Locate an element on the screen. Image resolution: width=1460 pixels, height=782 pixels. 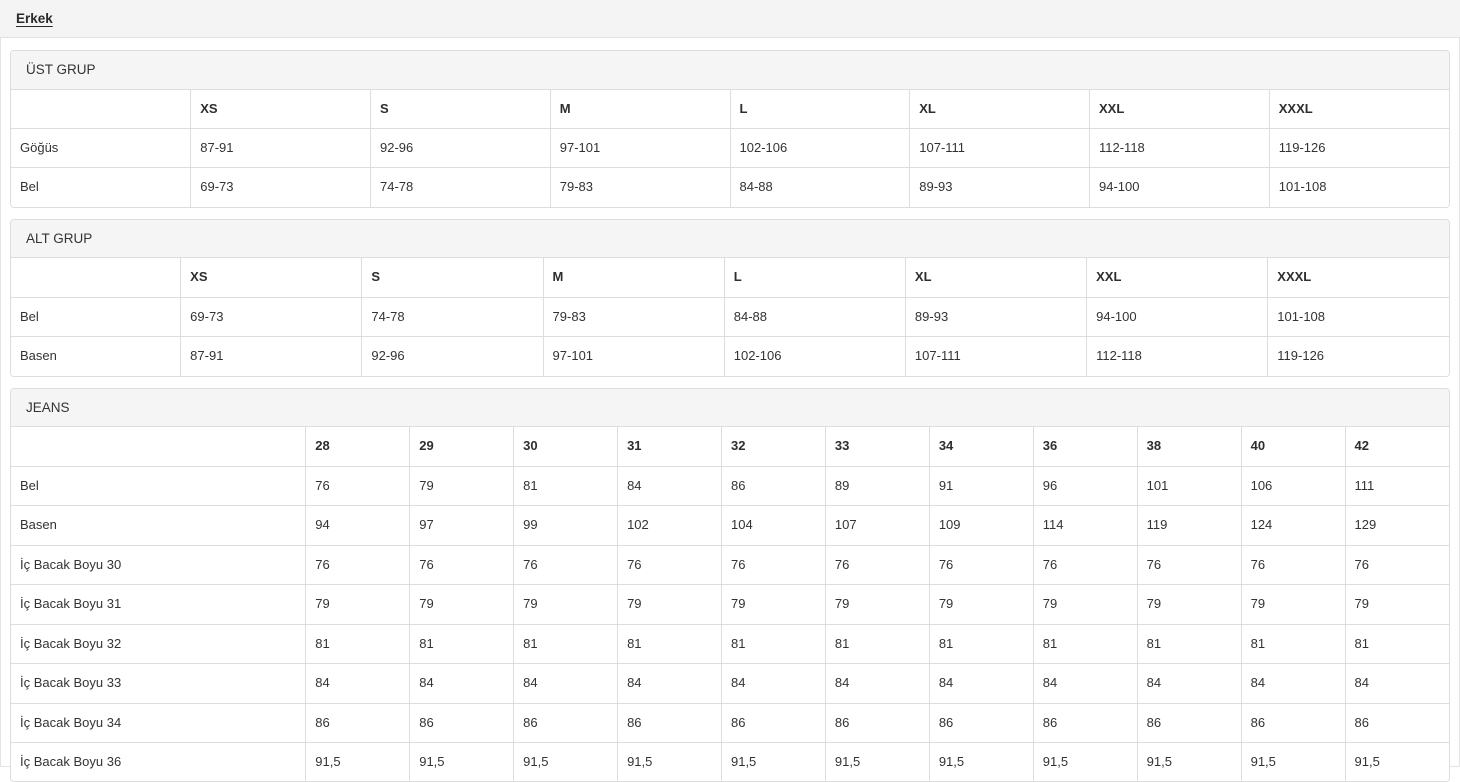
column-header: 36 is located at coordinates (1085, 447).